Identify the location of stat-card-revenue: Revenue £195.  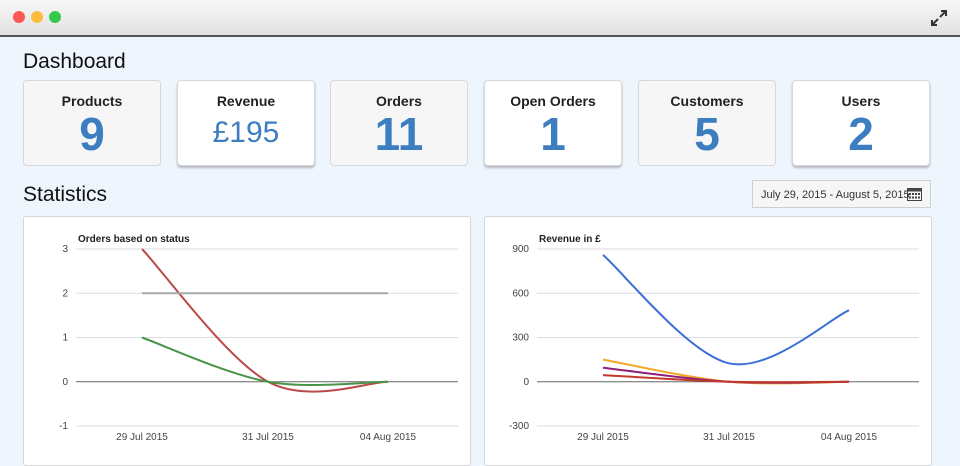
(246, 123).